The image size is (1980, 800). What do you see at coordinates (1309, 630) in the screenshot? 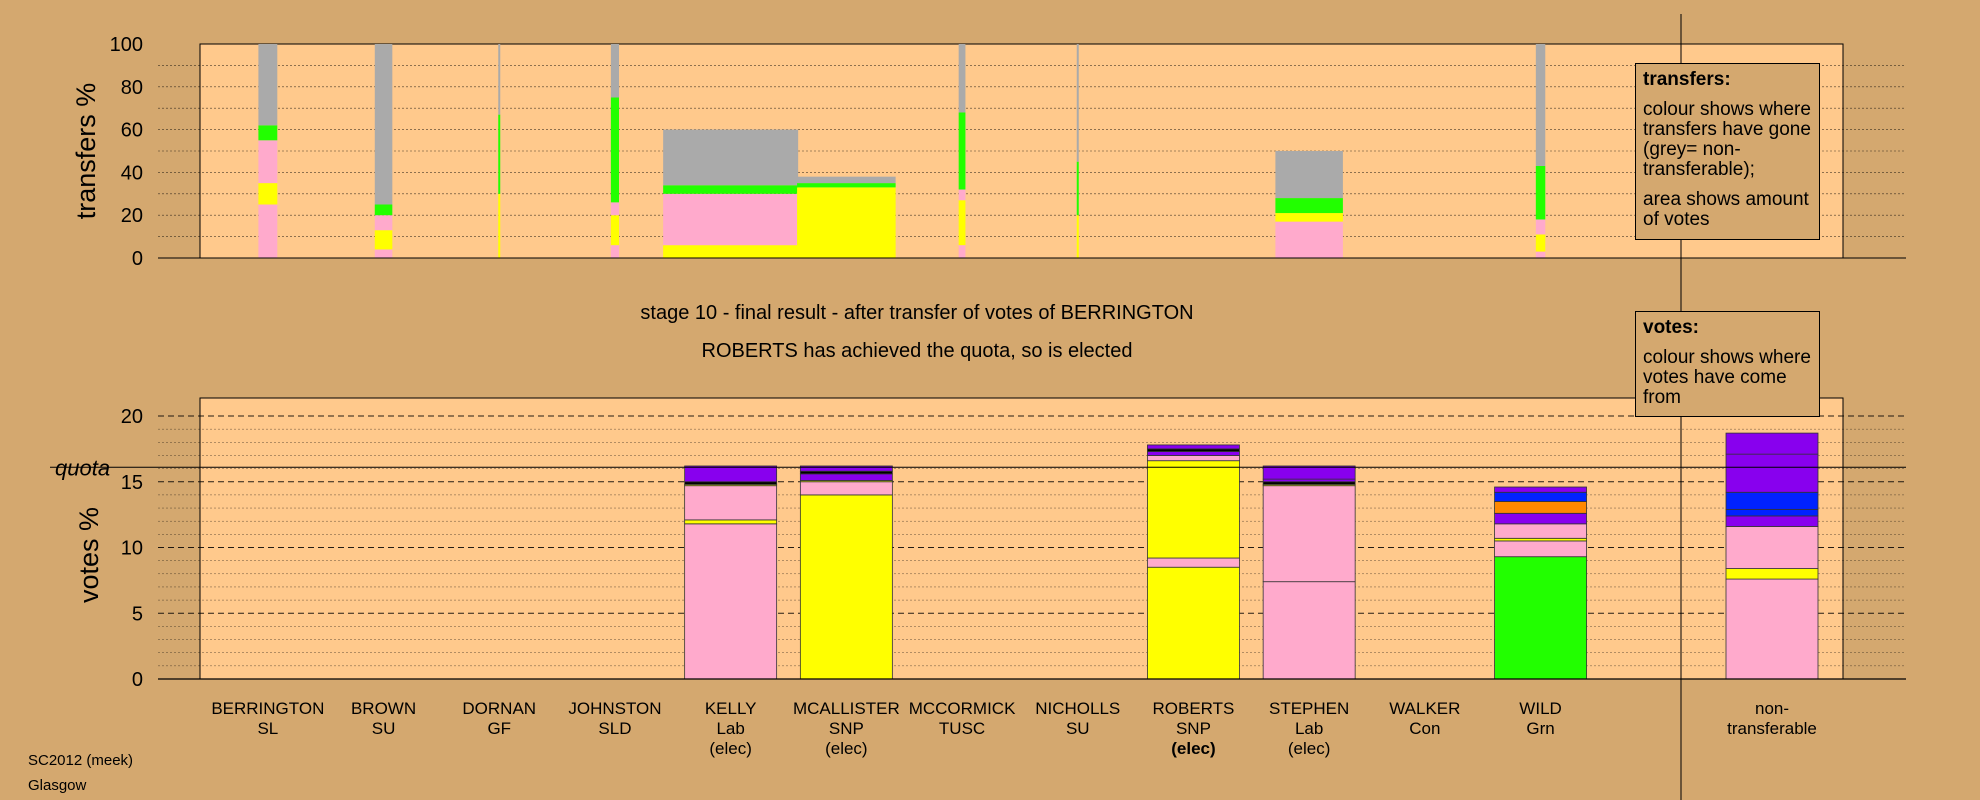
I see `vote-segment-stephen` at bounding box center [1309, 630].